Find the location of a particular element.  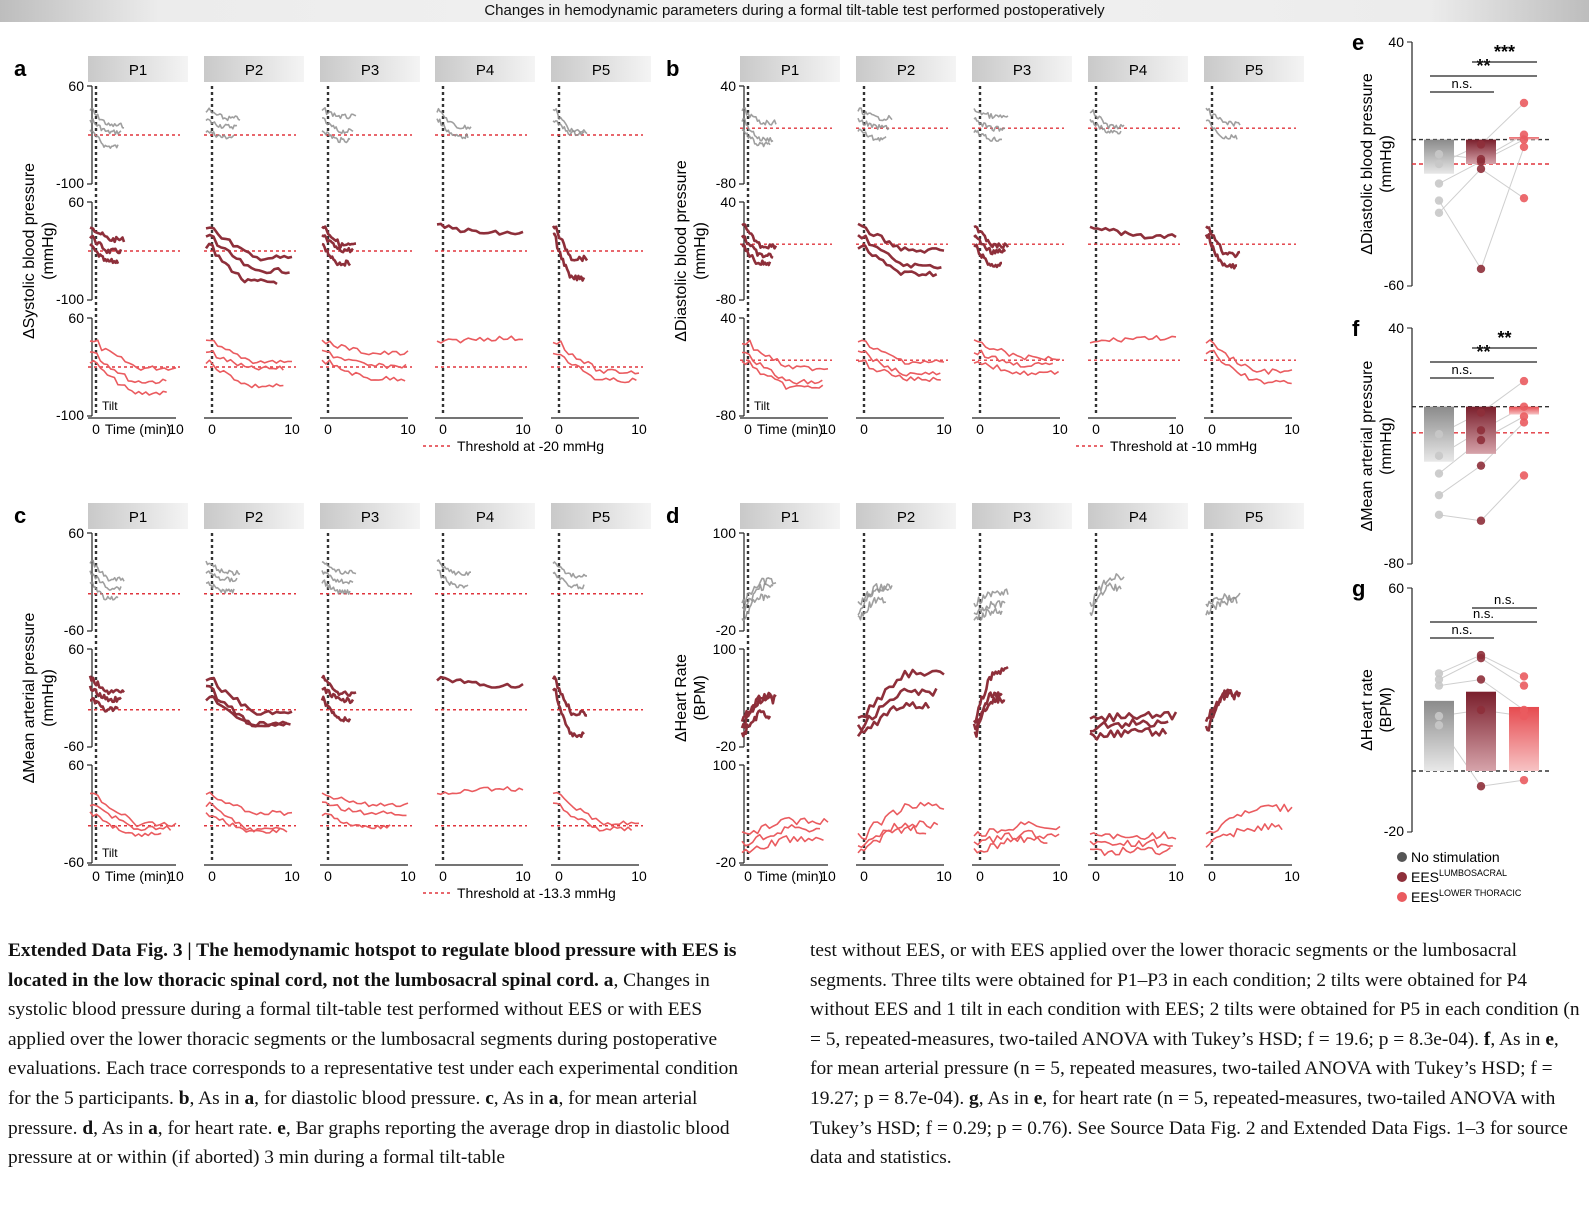

legend-label: EESLOWER THORACIC is located at coordinates (1466, 896).